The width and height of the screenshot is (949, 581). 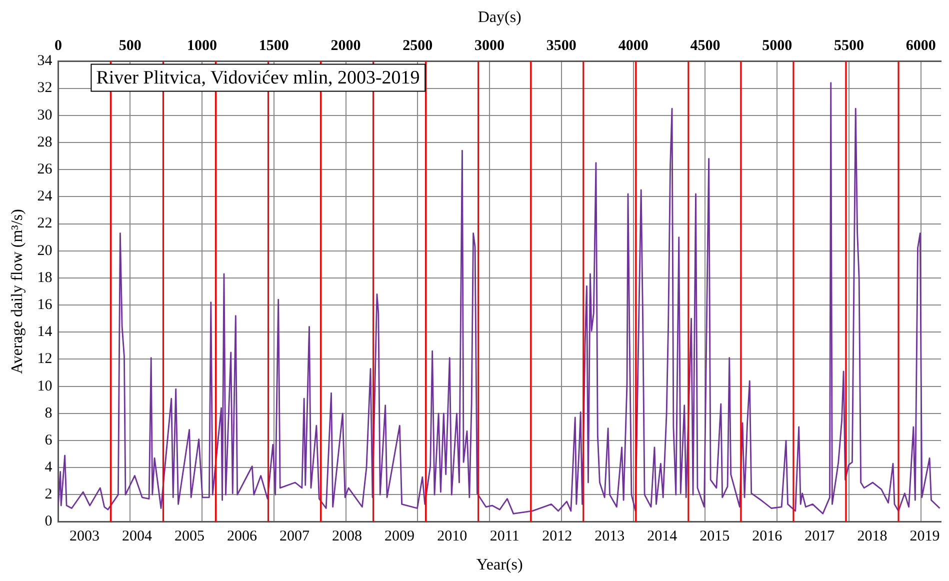 What do you see at coordinates (273, 46) in the screenshot?
I see `x2-tick-label: 1500` at bounding box center [273, 46].